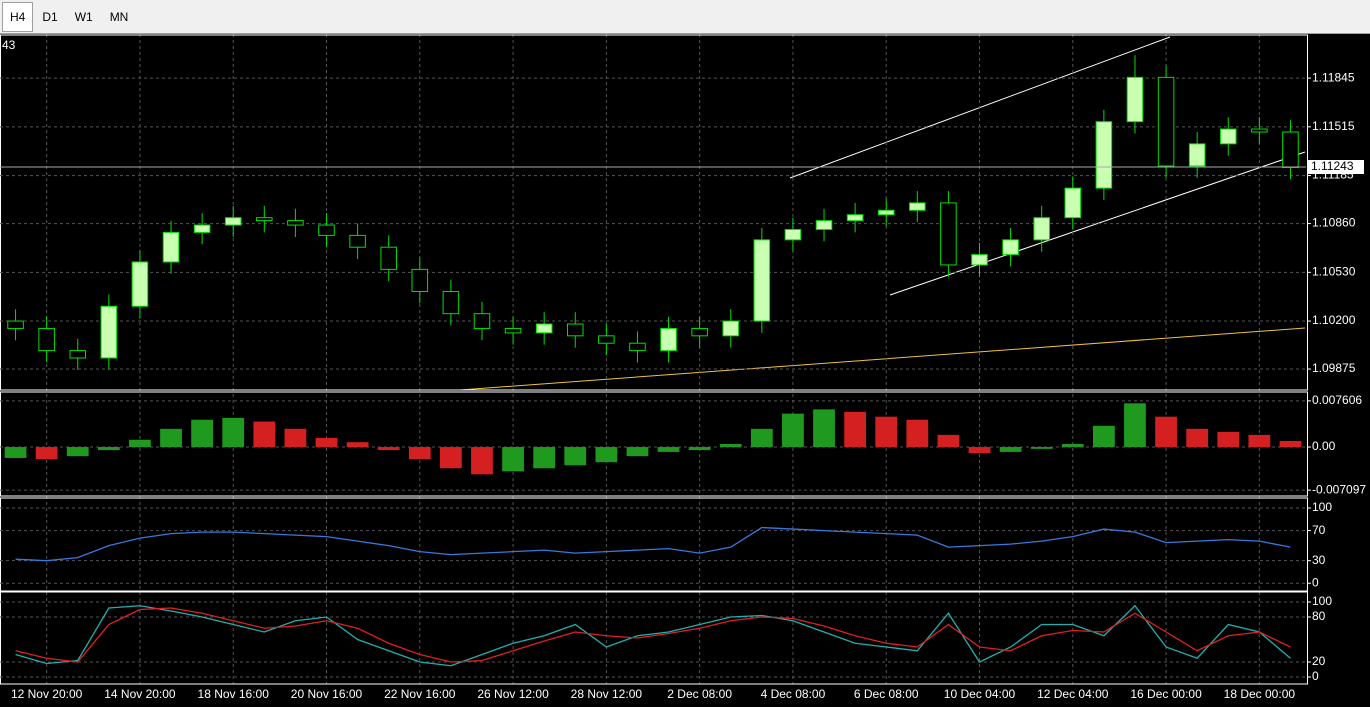 This screenshot has height=707, width=1370. I want to click on y-tick-label: 70, so click(1319, 530).